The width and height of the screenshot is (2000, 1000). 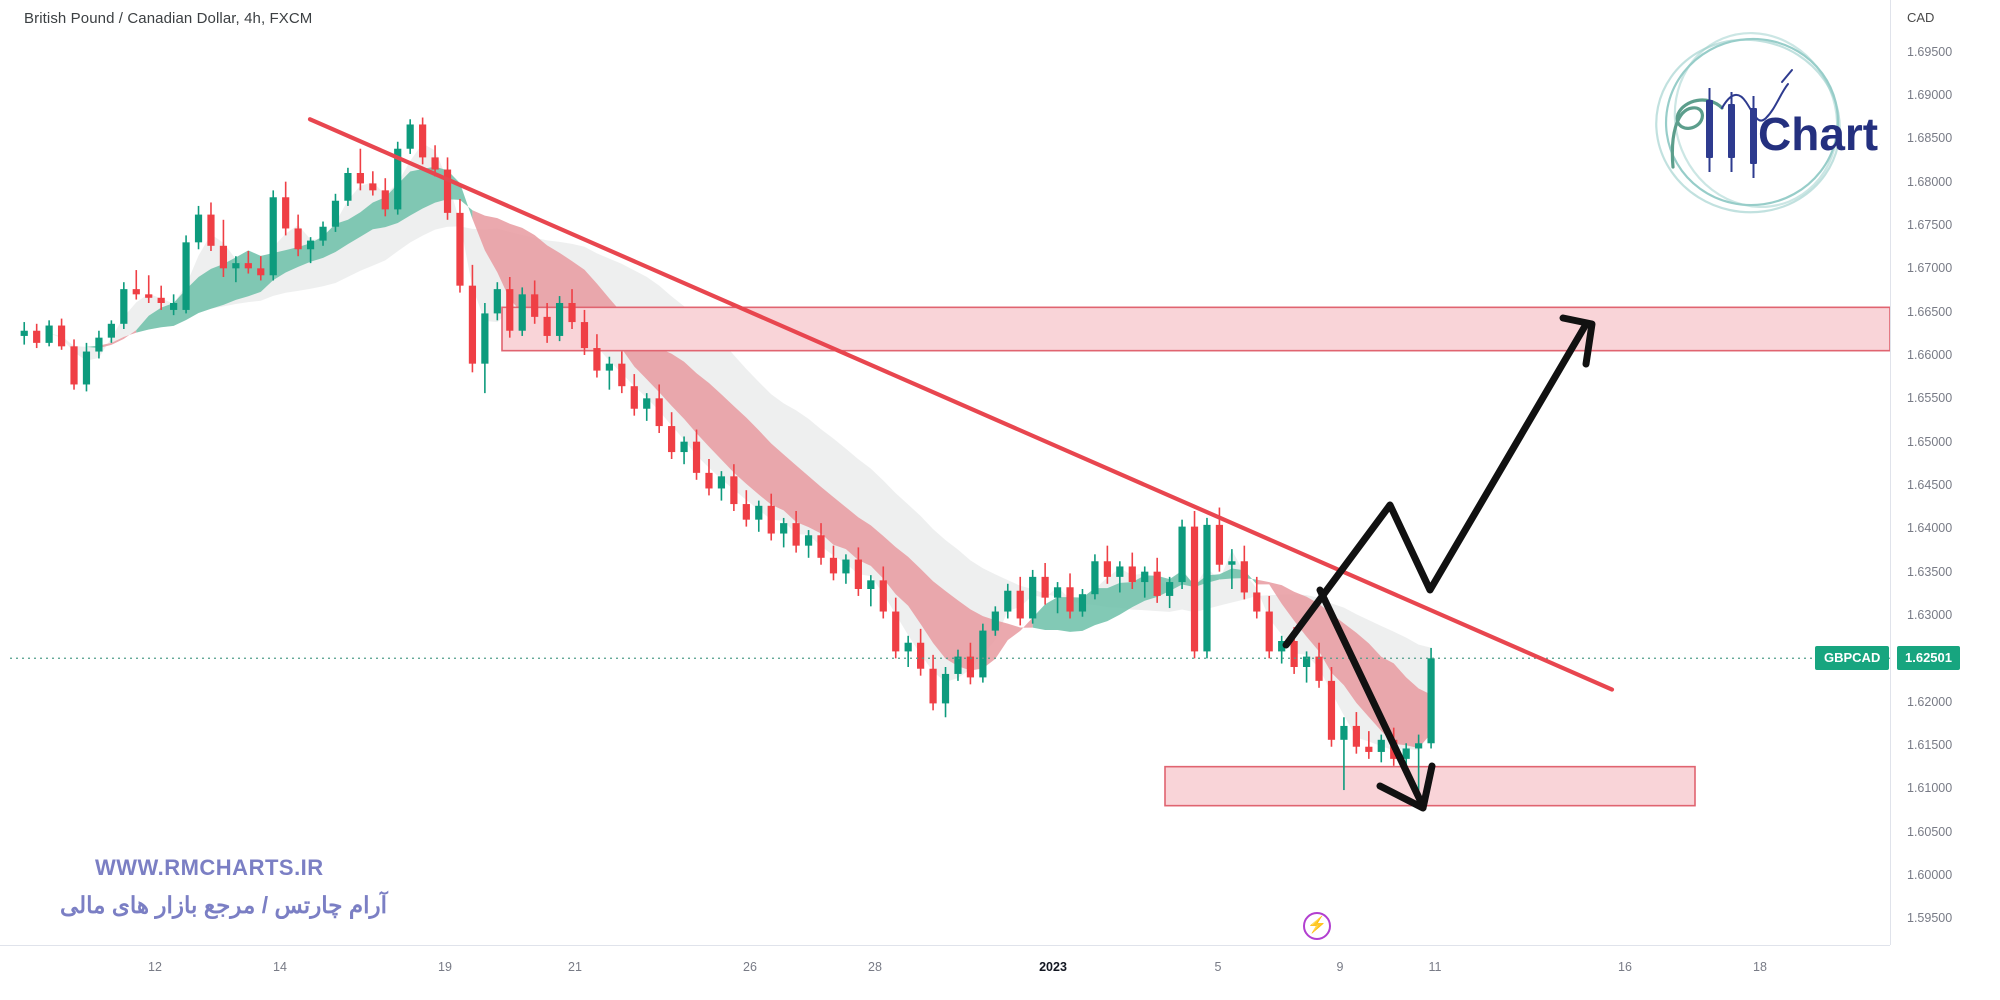 I want to click on price-tick: 1.64500, so click(x=1930, y=485).